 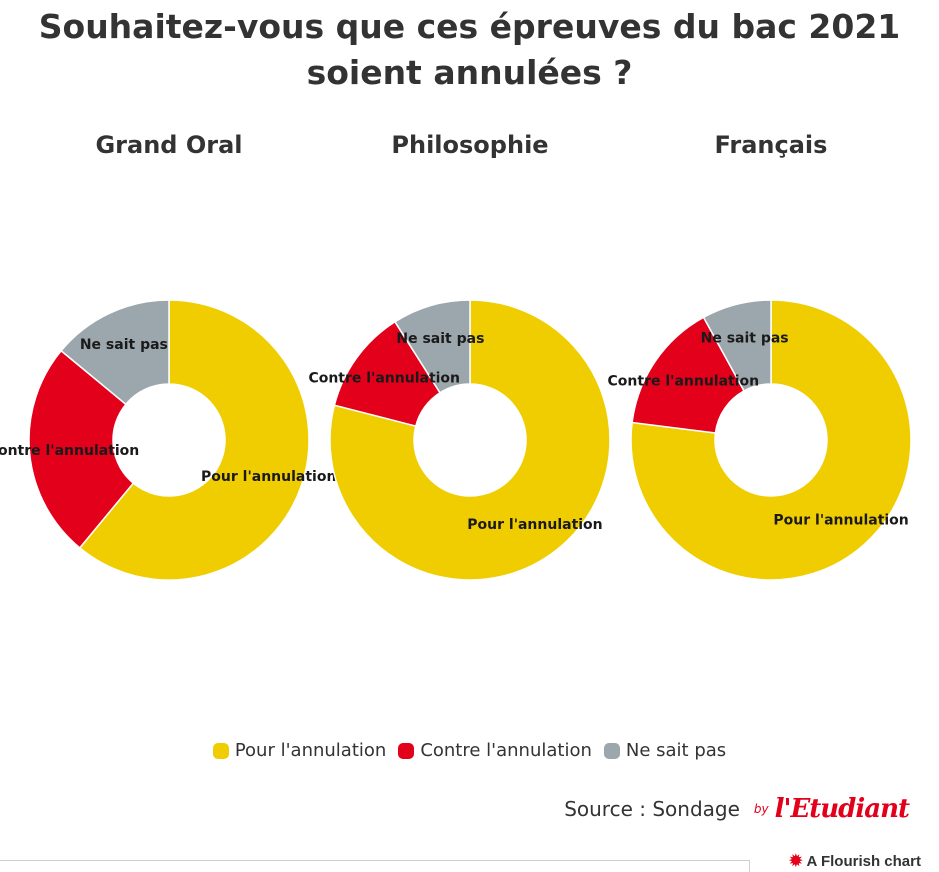 What do you see at coordinates (469, 145) in the screenshot?
I see `donut-title: Philosophie` at bounding box center [469, 145].